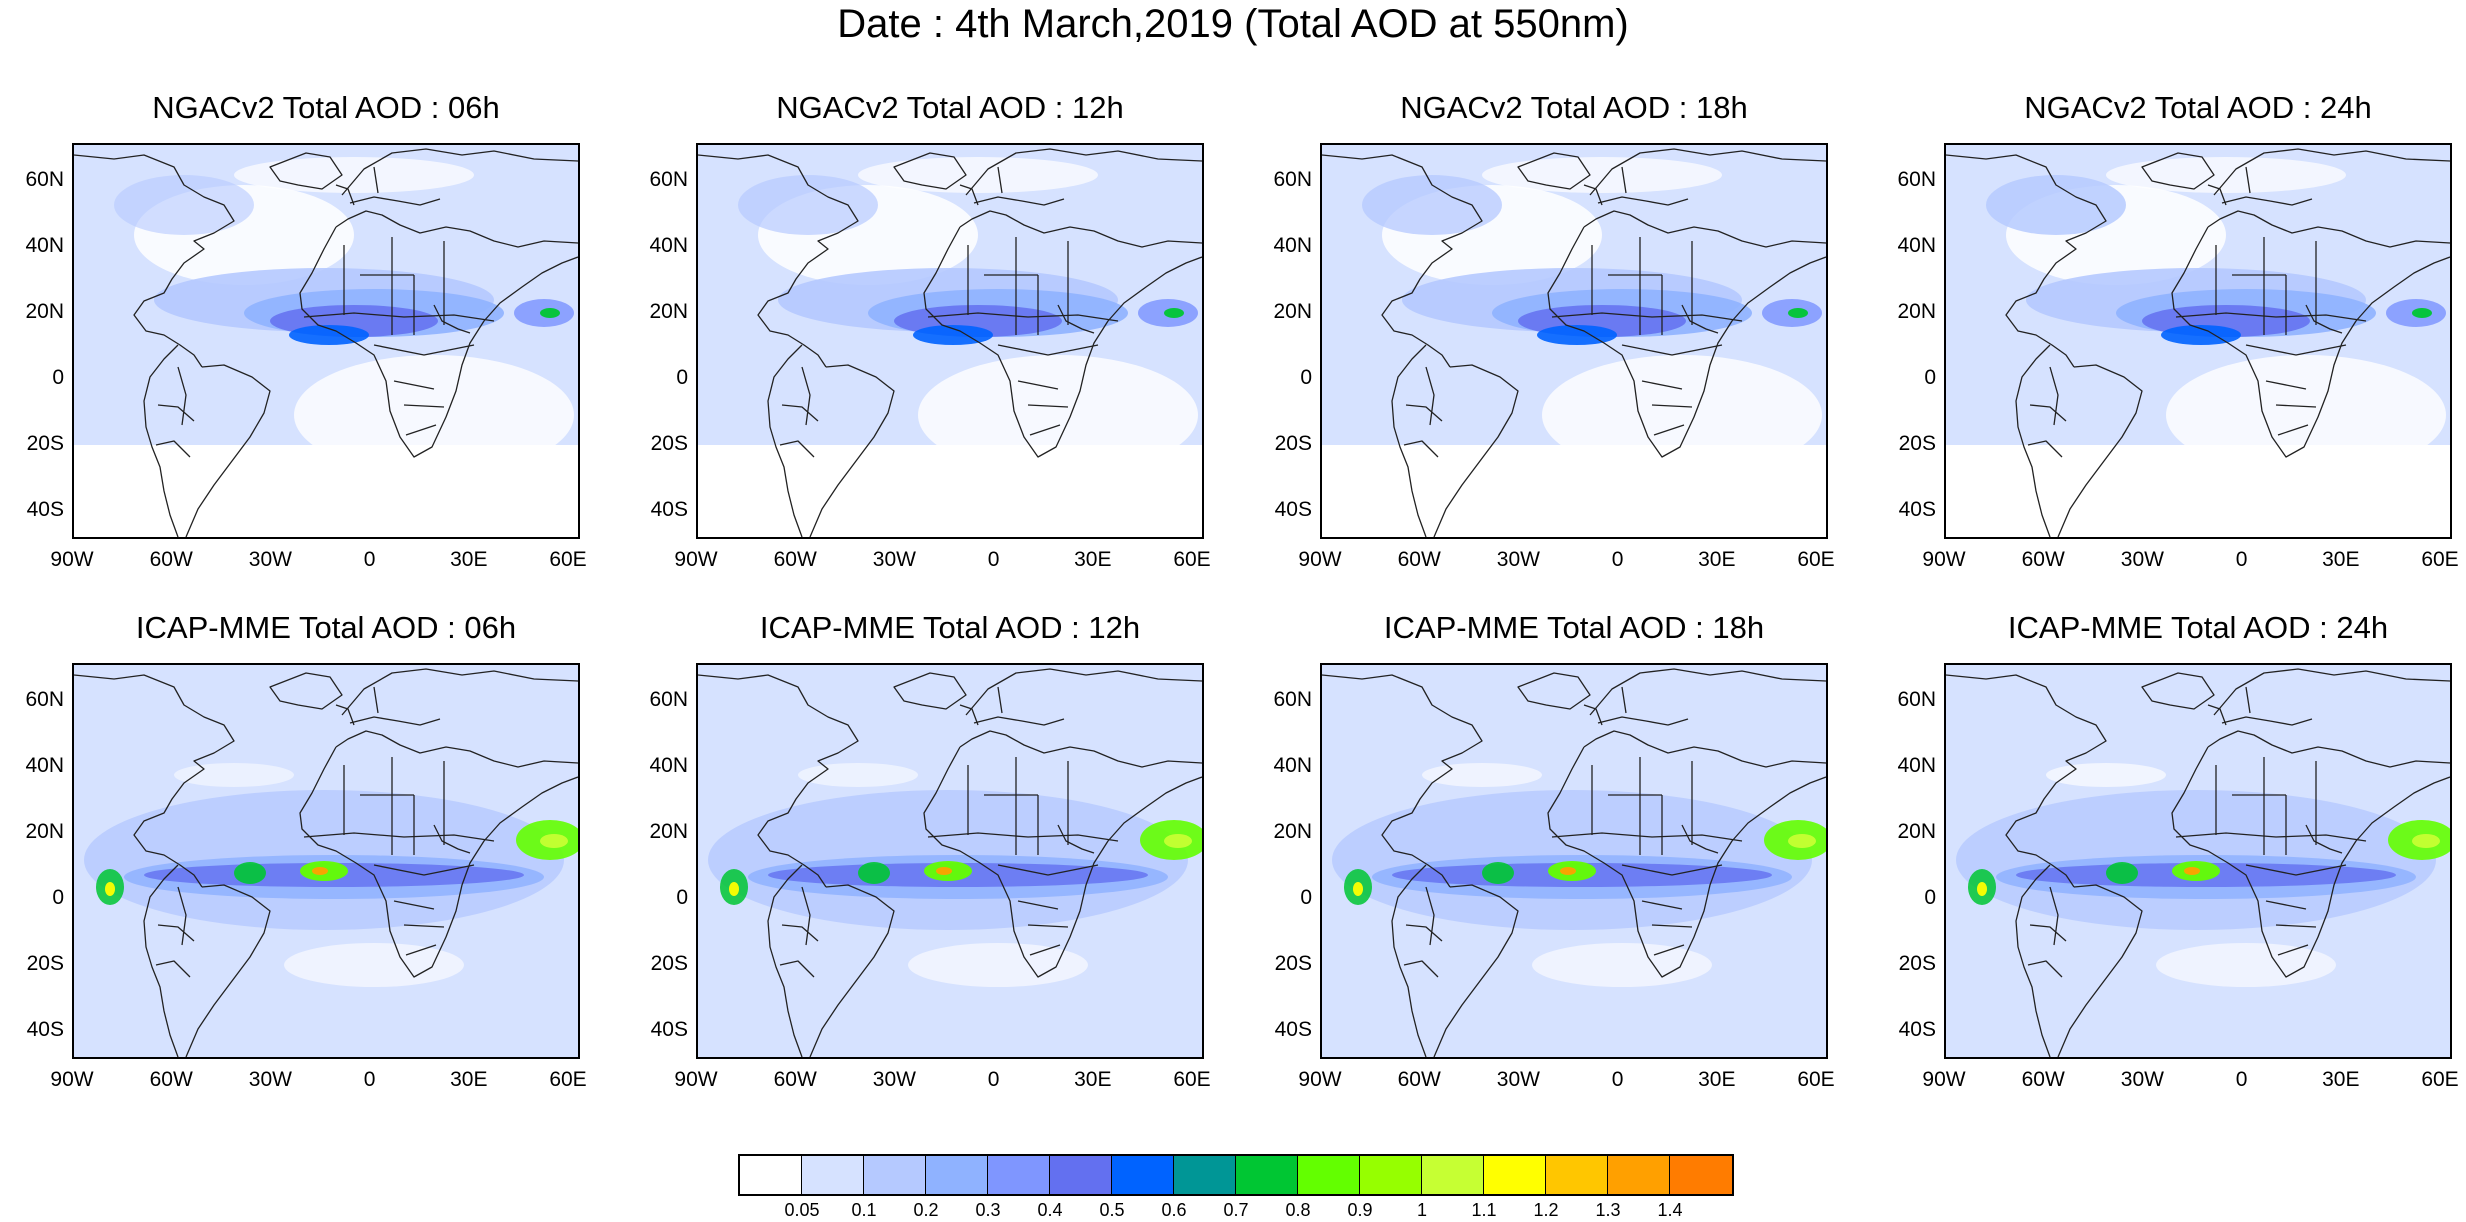 Image resolution: width=2466 pixels, height=1222 pixels. What do you see at coordinates (950, 107) in the screenshot?
I see `panel-title: NGACv2 Total AOD : 12h` at bounding box center [950, 107].